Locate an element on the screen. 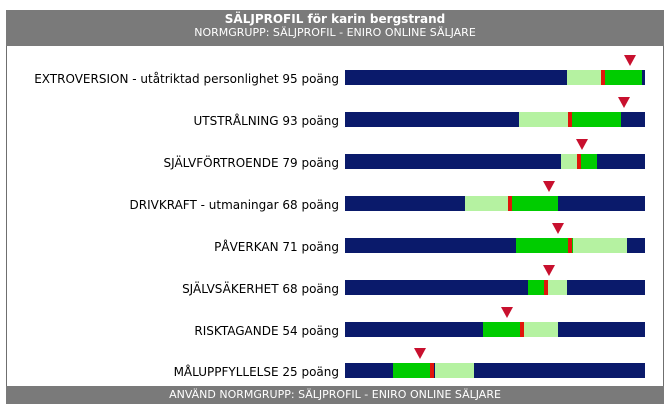 This screenshot has height=420, width=671. scale-row: PÅVERKAN 71 poäng is located at coordinates (335, 243).